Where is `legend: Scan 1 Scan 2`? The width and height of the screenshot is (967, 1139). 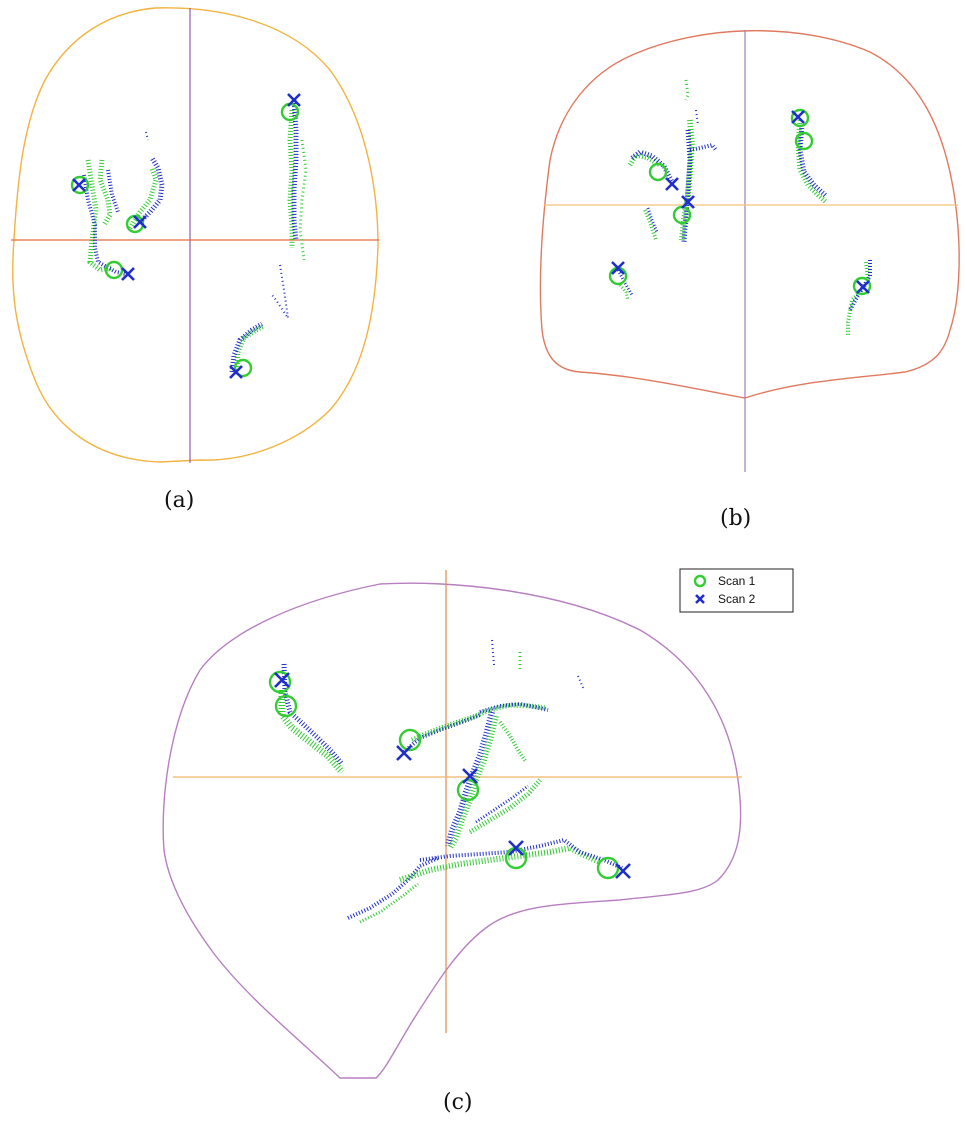 legend: Scan 1 Scan 2 is located at coordinates (736, 590).